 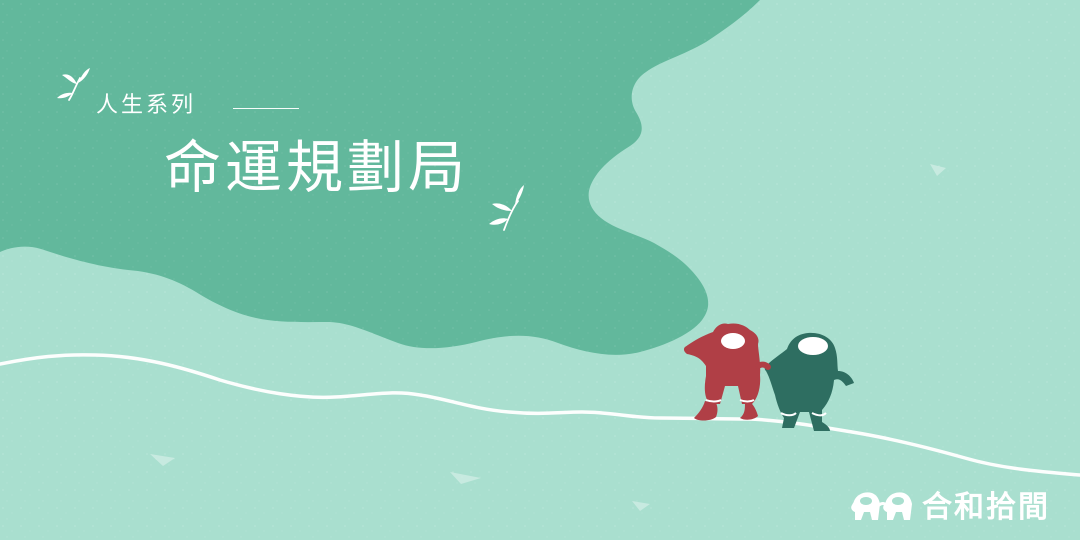 I want to click on twin-figures-logo-icon, so click(x=881, y=506).